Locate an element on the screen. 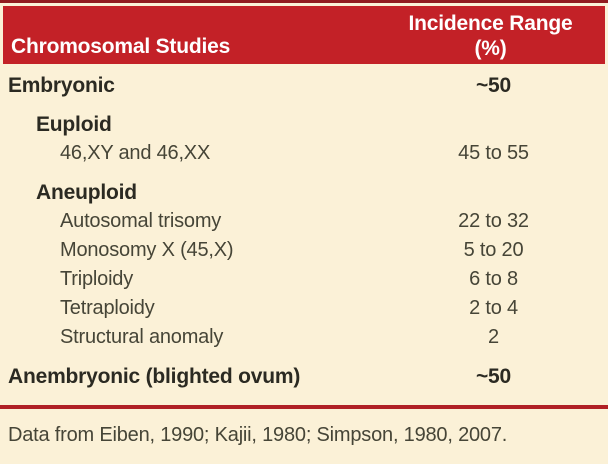 This screenshot has width=608, height=464. row-label: 46,XY and 46,XX is located at coordinates (135, 153).